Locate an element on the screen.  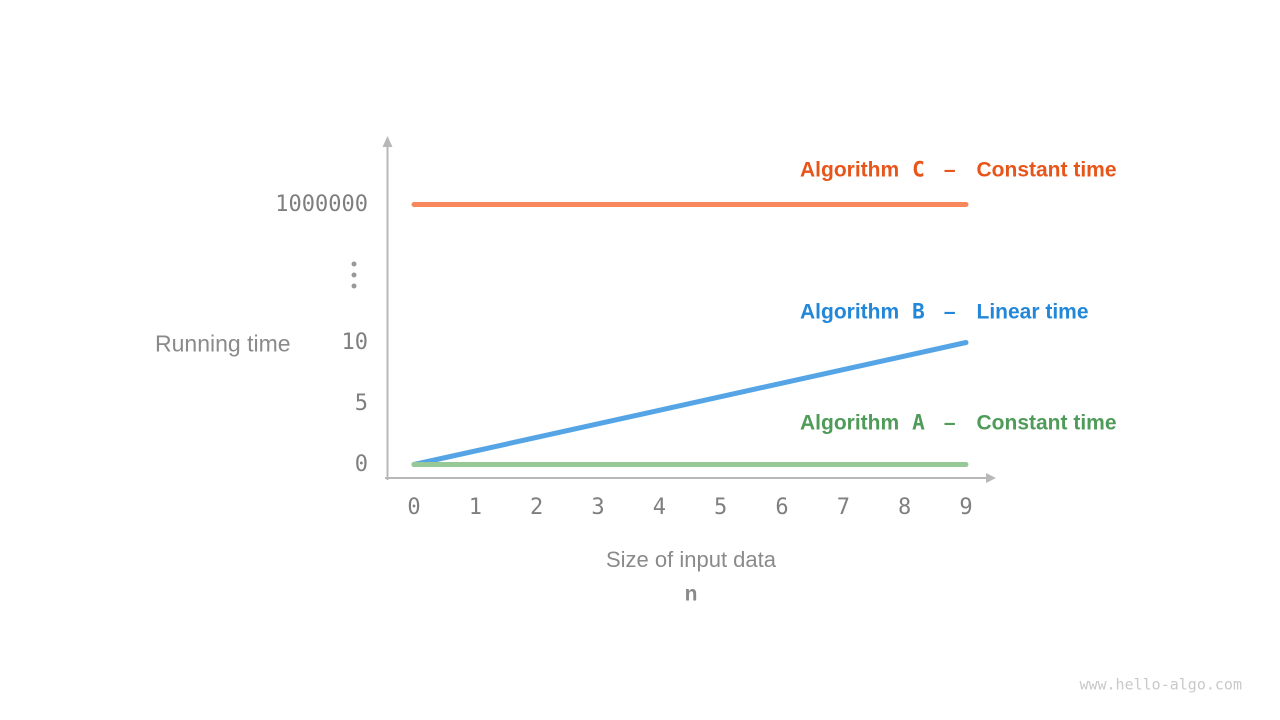
series-line-b is located at coordinates (690, 403).